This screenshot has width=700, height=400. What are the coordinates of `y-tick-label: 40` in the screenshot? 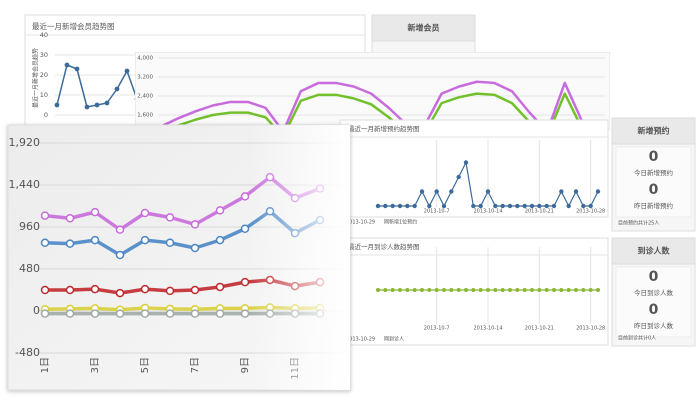 It's located at (44, 35).